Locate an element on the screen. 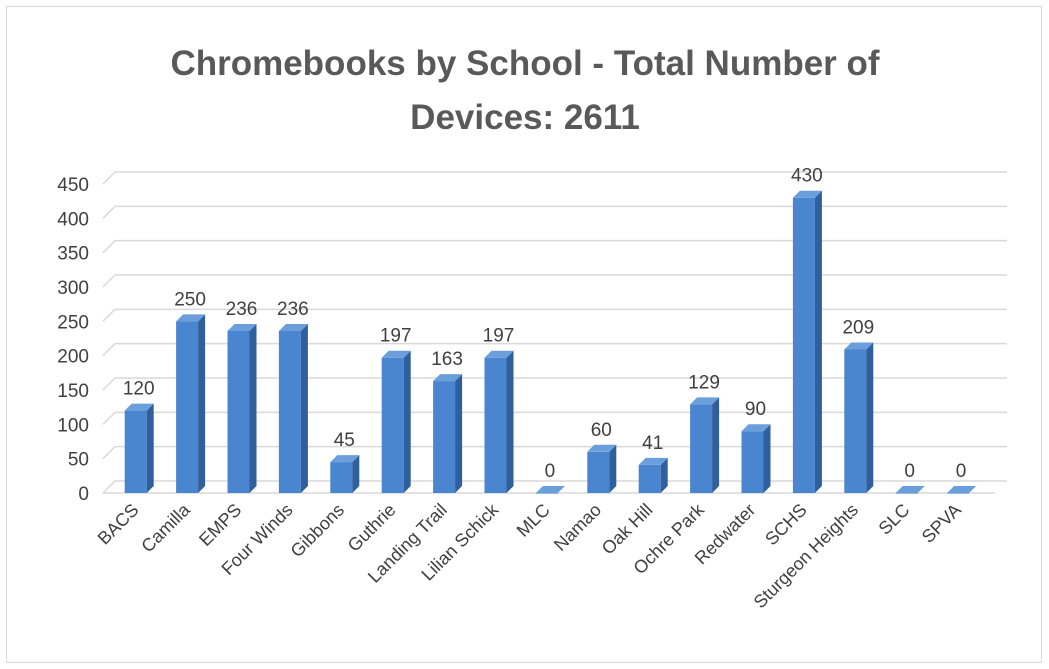 This screenshot has height=669, width=1049. data-label: 41 is located at coordinates (652, 443).